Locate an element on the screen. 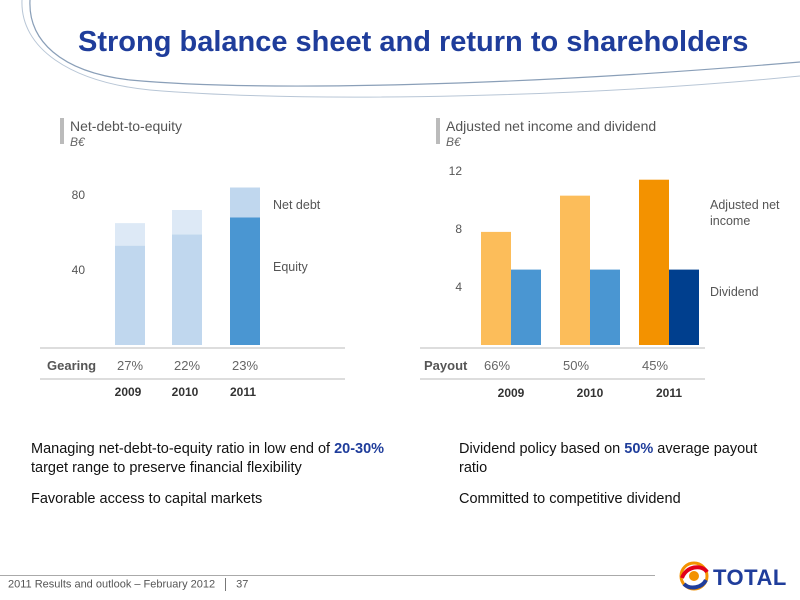  chart2-row-value: 50% is located at coordinates (576, 365).